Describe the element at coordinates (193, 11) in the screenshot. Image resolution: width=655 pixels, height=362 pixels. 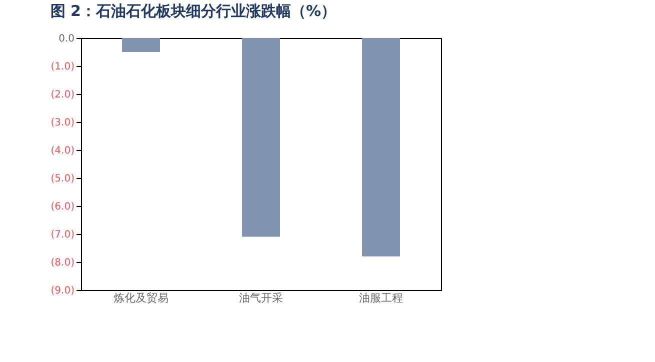
I see `chart-title: 图 2：石油石化板块细分行业涨跌幅（%）` at that location.